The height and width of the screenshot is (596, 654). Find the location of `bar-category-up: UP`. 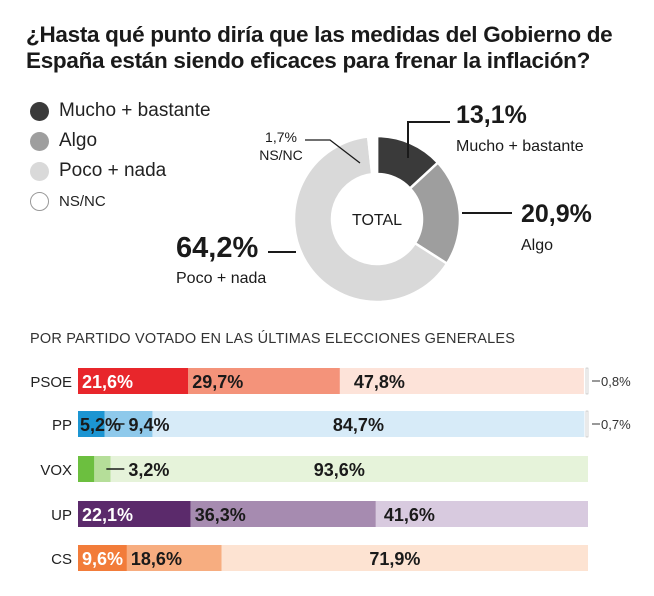

bar-category-up: UP is located at coordinates (61, 515).